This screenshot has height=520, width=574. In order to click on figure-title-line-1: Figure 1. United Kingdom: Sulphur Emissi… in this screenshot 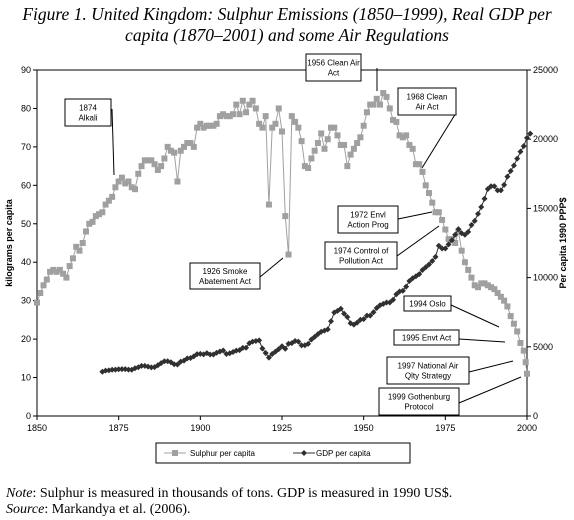, I will do `click(287, 14)`.